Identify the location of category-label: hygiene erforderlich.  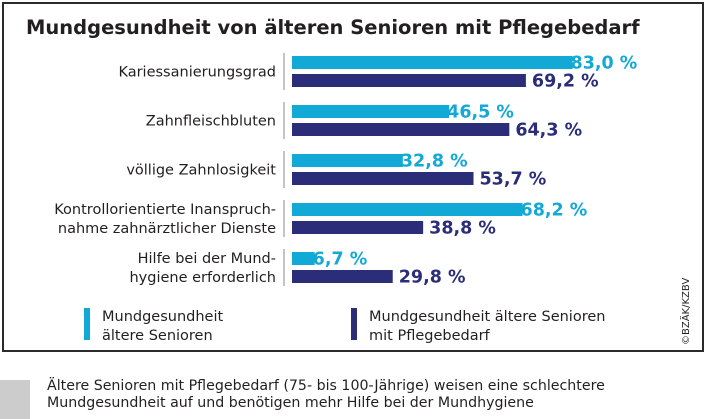
(202, 278).